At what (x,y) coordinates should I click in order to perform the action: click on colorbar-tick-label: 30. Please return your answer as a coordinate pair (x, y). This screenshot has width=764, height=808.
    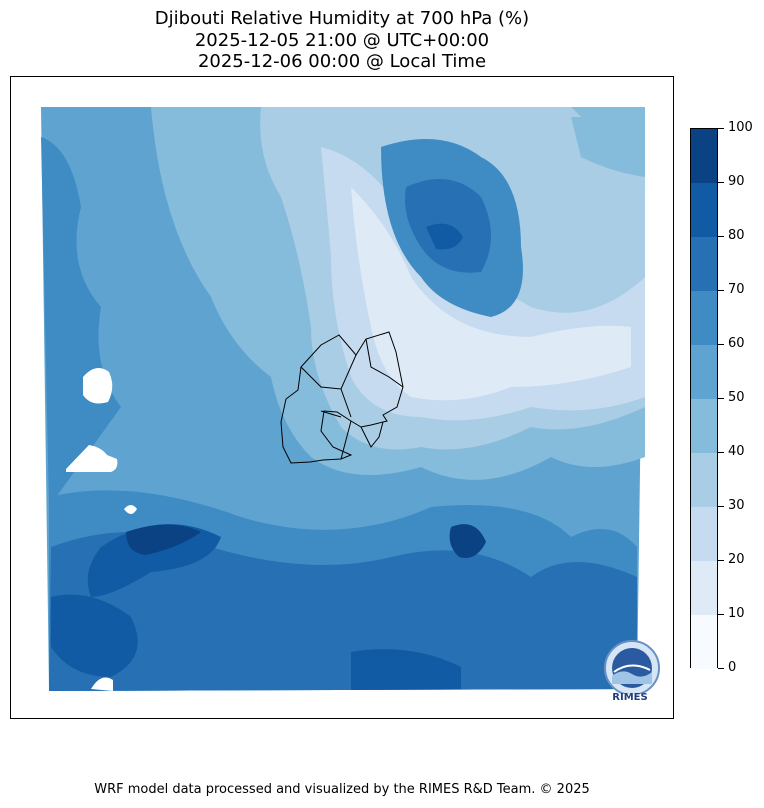
    Looking at the image, I should click on (736, 505).